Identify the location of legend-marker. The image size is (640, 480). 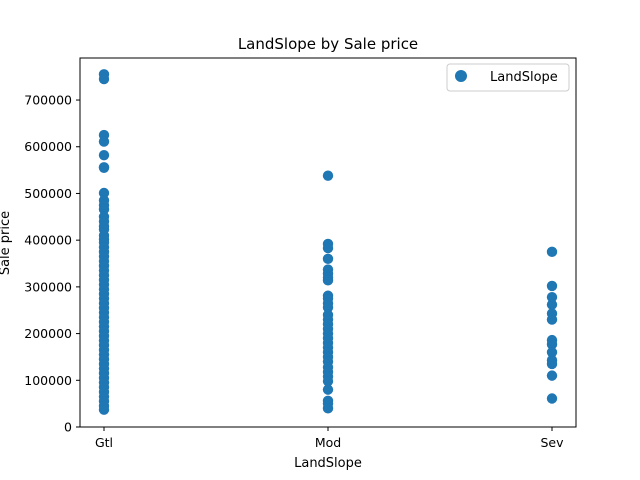
(461, 76).